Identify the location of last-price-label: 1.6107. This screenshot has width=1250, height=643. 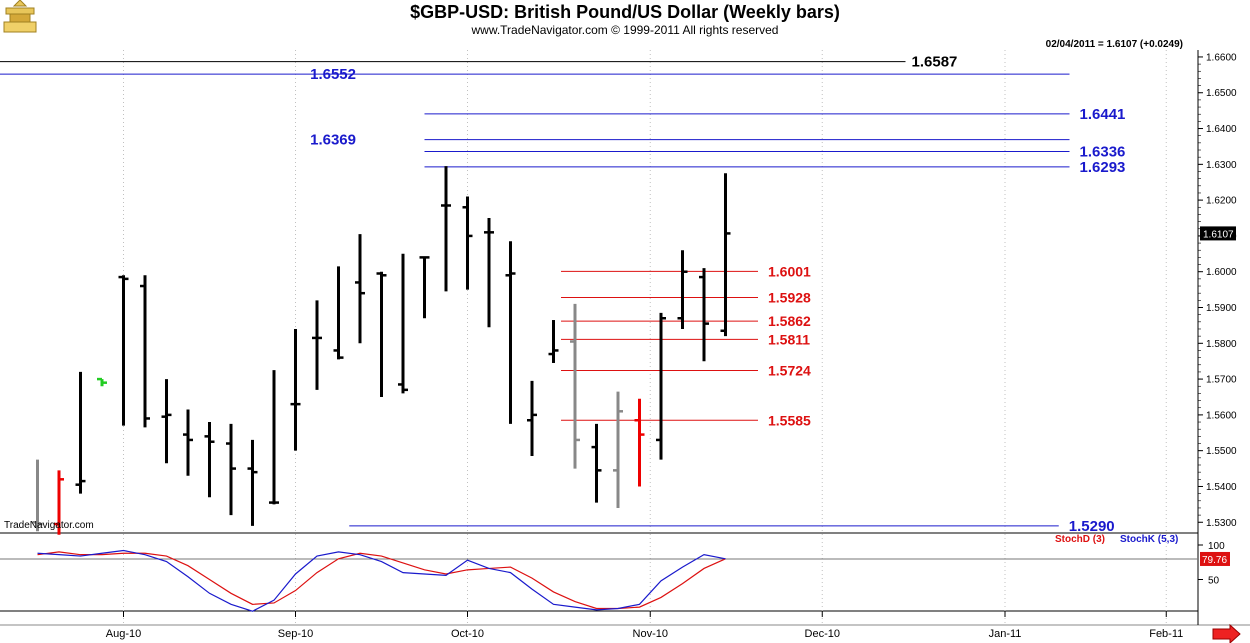
(1218, 234).